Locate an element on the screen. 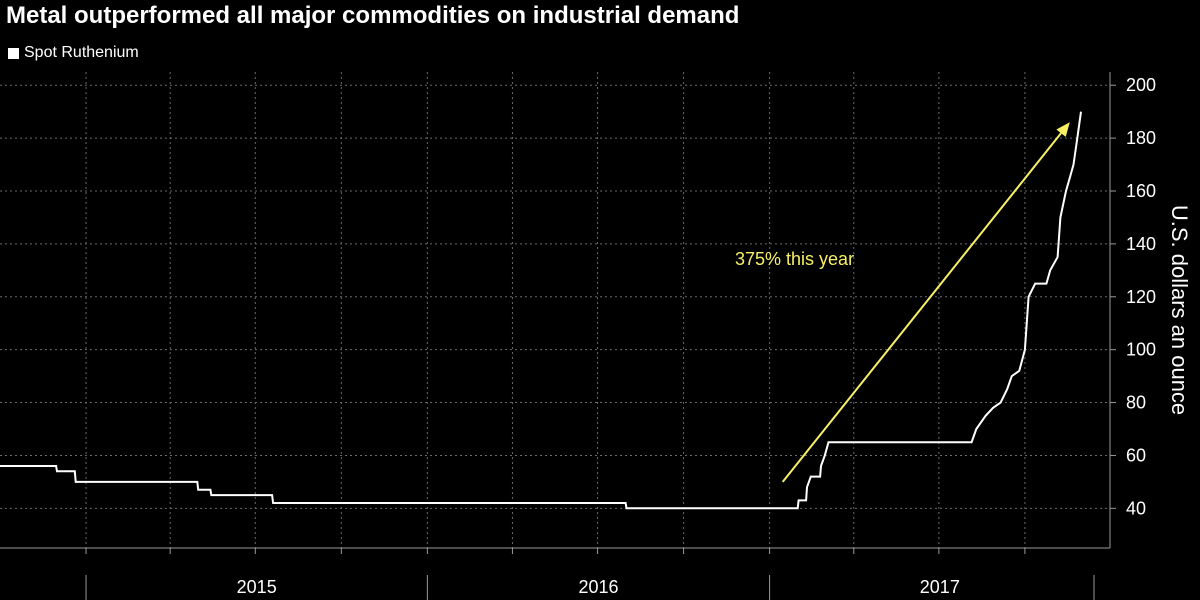 The width and height of the screenshot is (1200, 600). y-tick-label: 200 is located at coordinates (1141, 85).